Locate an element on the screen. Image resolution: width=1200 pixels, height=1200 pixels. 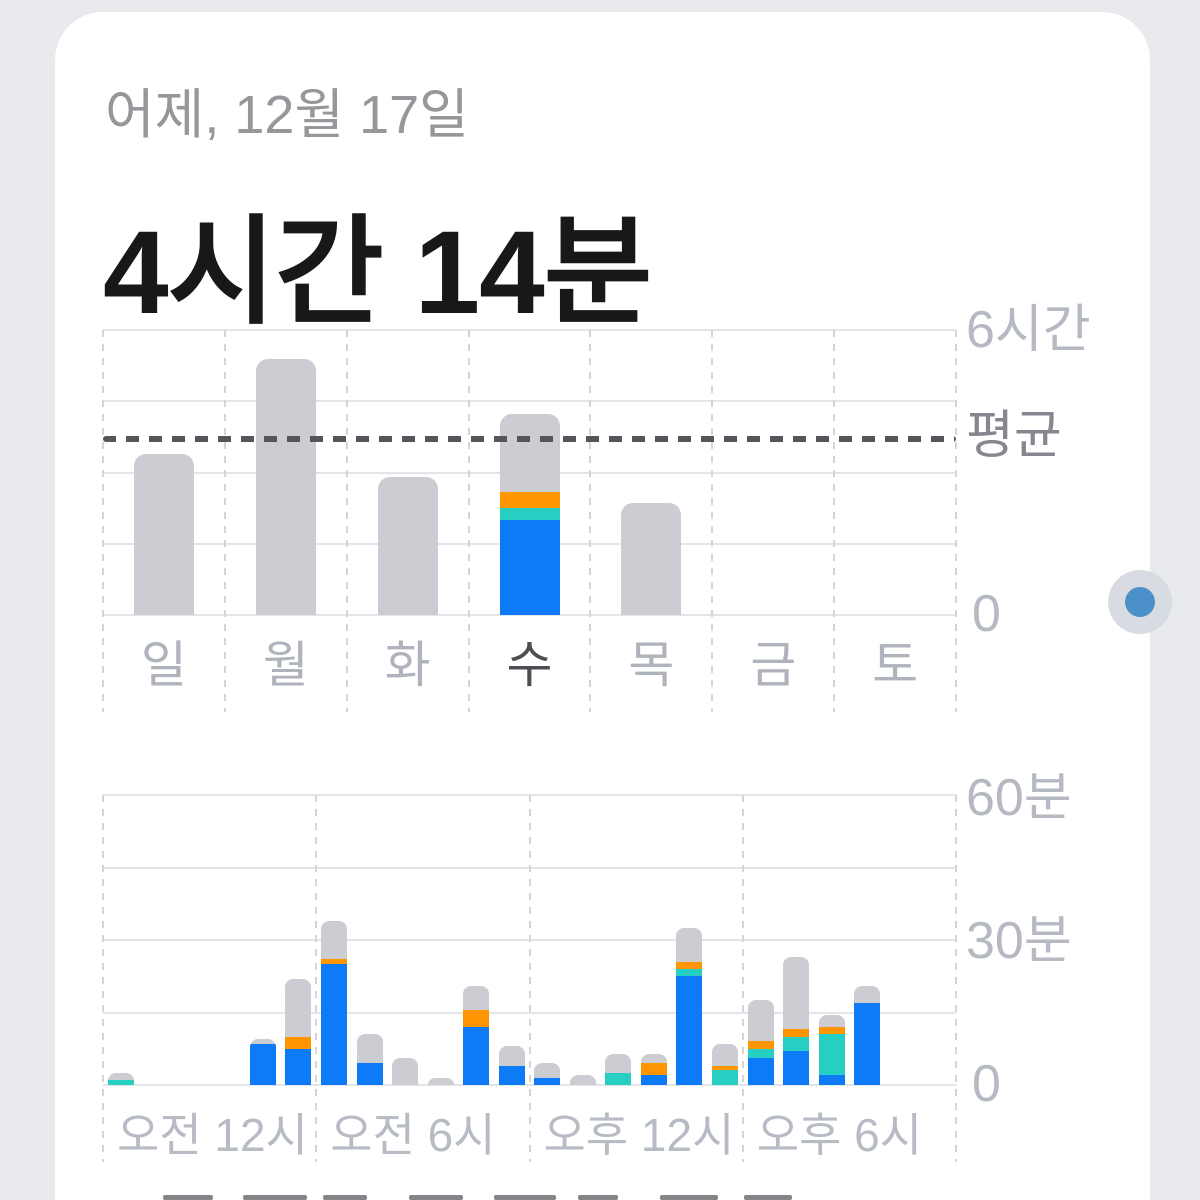
day-label-수: 수 is located at coordinates (529, 665).